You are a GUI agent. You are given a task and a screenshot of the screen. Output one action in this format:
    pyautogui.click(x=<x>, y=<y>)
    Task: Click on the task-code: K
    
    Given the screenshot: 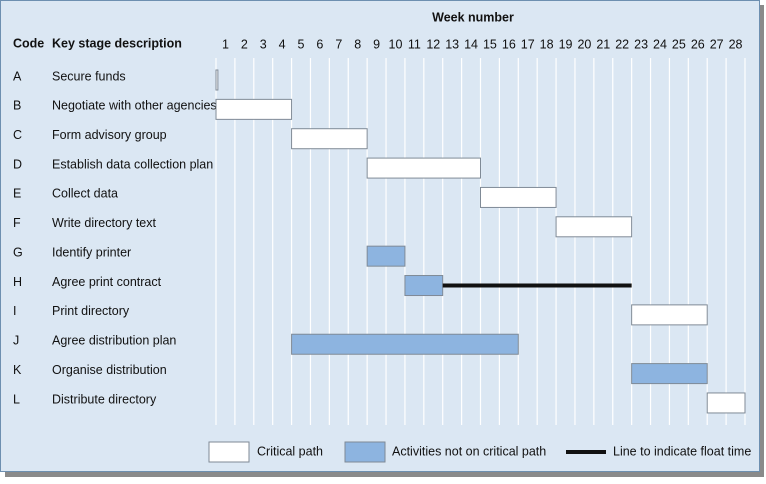 What is the action you would take?
    pyautogui.click(x=17, y=370)
    